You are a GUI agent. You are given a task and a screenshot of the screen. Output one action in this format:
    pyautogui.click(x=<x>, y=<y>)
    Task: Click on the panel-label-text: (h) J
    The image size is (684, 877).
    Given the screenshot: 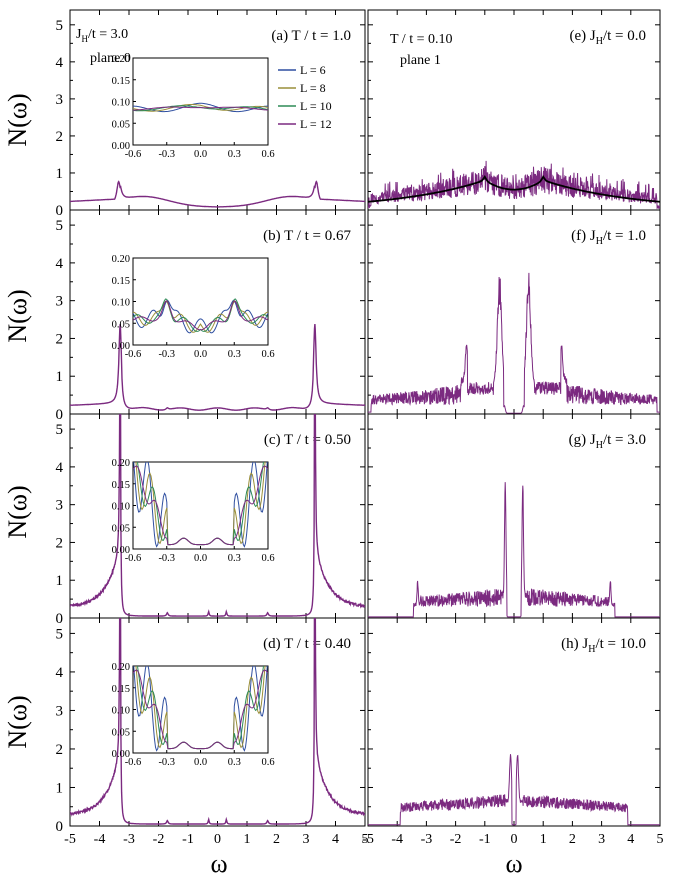 What is the action you would take?
    pyautogui.click(x=574, y=644)
    